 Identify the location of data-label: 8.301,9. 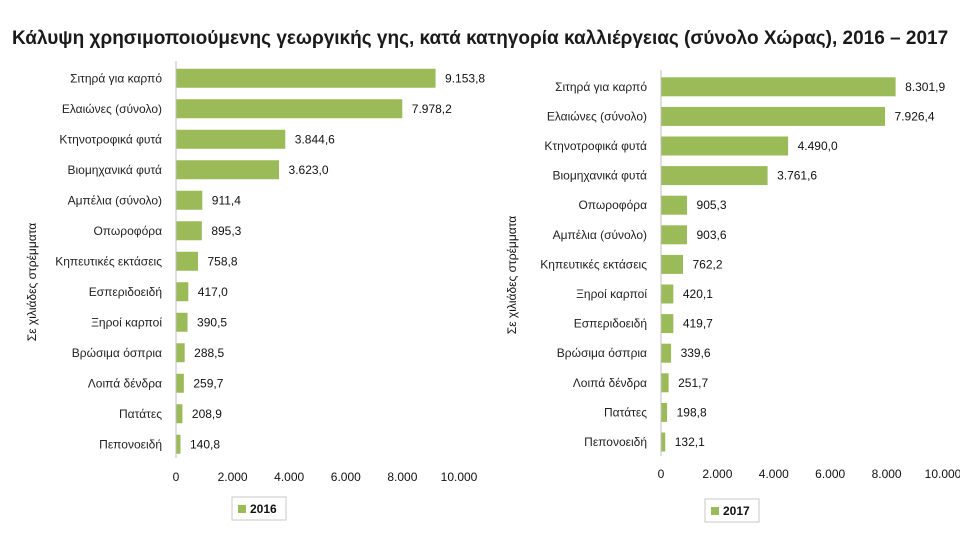
(925, 87).